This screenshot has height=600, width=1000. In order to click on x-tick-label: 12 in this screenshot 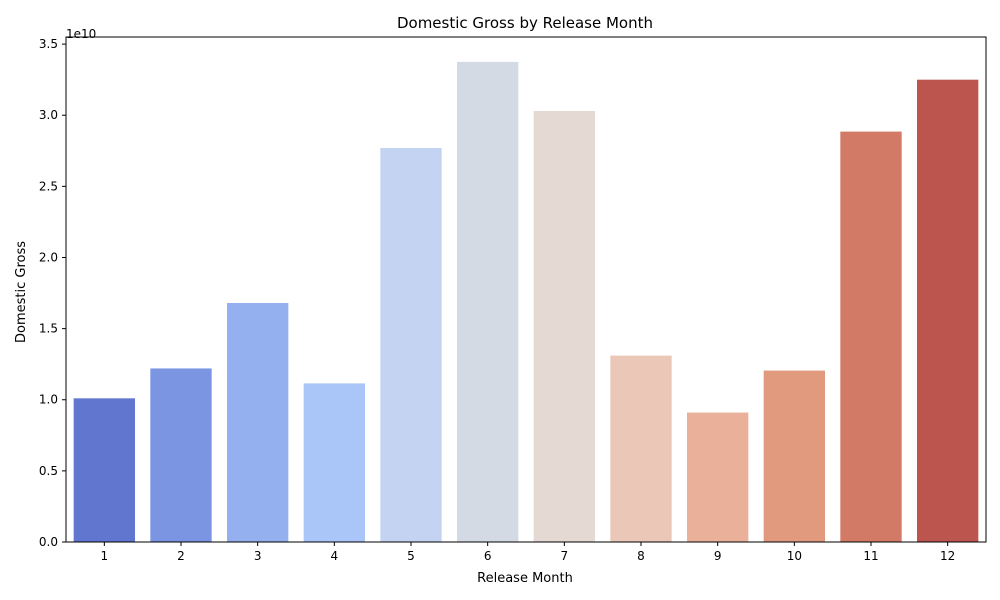, I will do `click(947, 556)`.